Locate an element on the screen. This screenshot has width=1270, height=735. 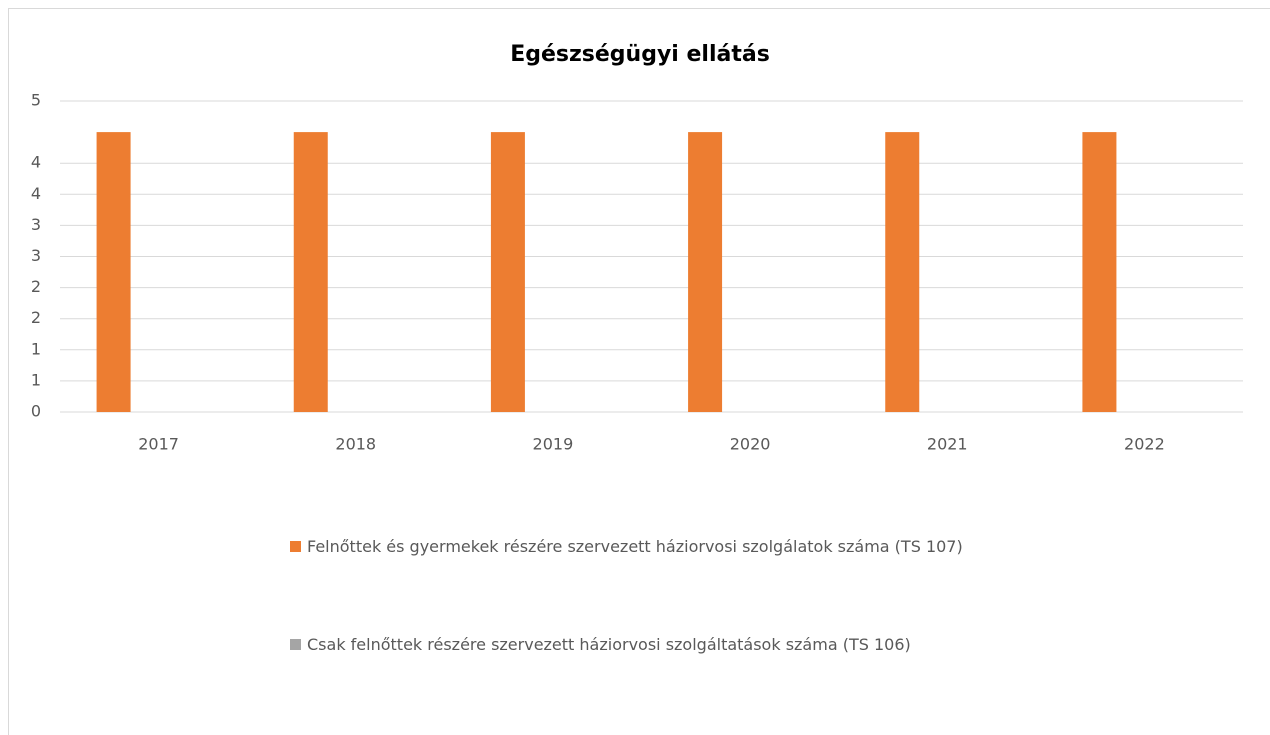
x-tick-label: 2019 is located at coordinates (553, 444).